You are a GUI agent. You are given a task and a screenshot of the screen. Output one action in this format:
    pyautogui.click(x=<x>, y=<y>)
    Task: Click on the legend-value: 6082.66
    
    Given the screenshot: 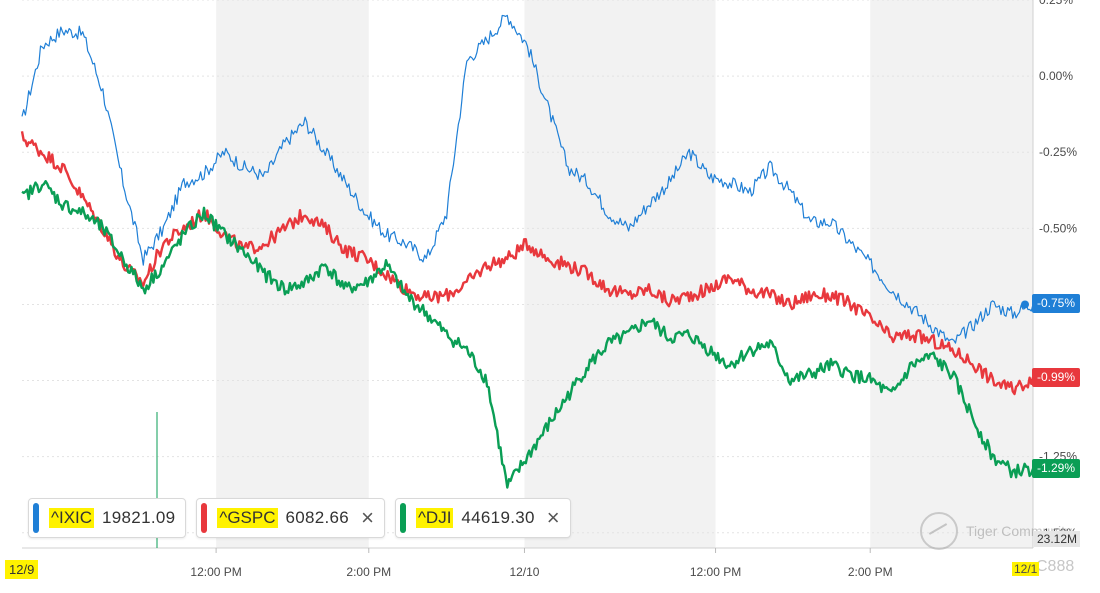 What is the action you would take?
    pyautogui.click(x=317, y=517)
    